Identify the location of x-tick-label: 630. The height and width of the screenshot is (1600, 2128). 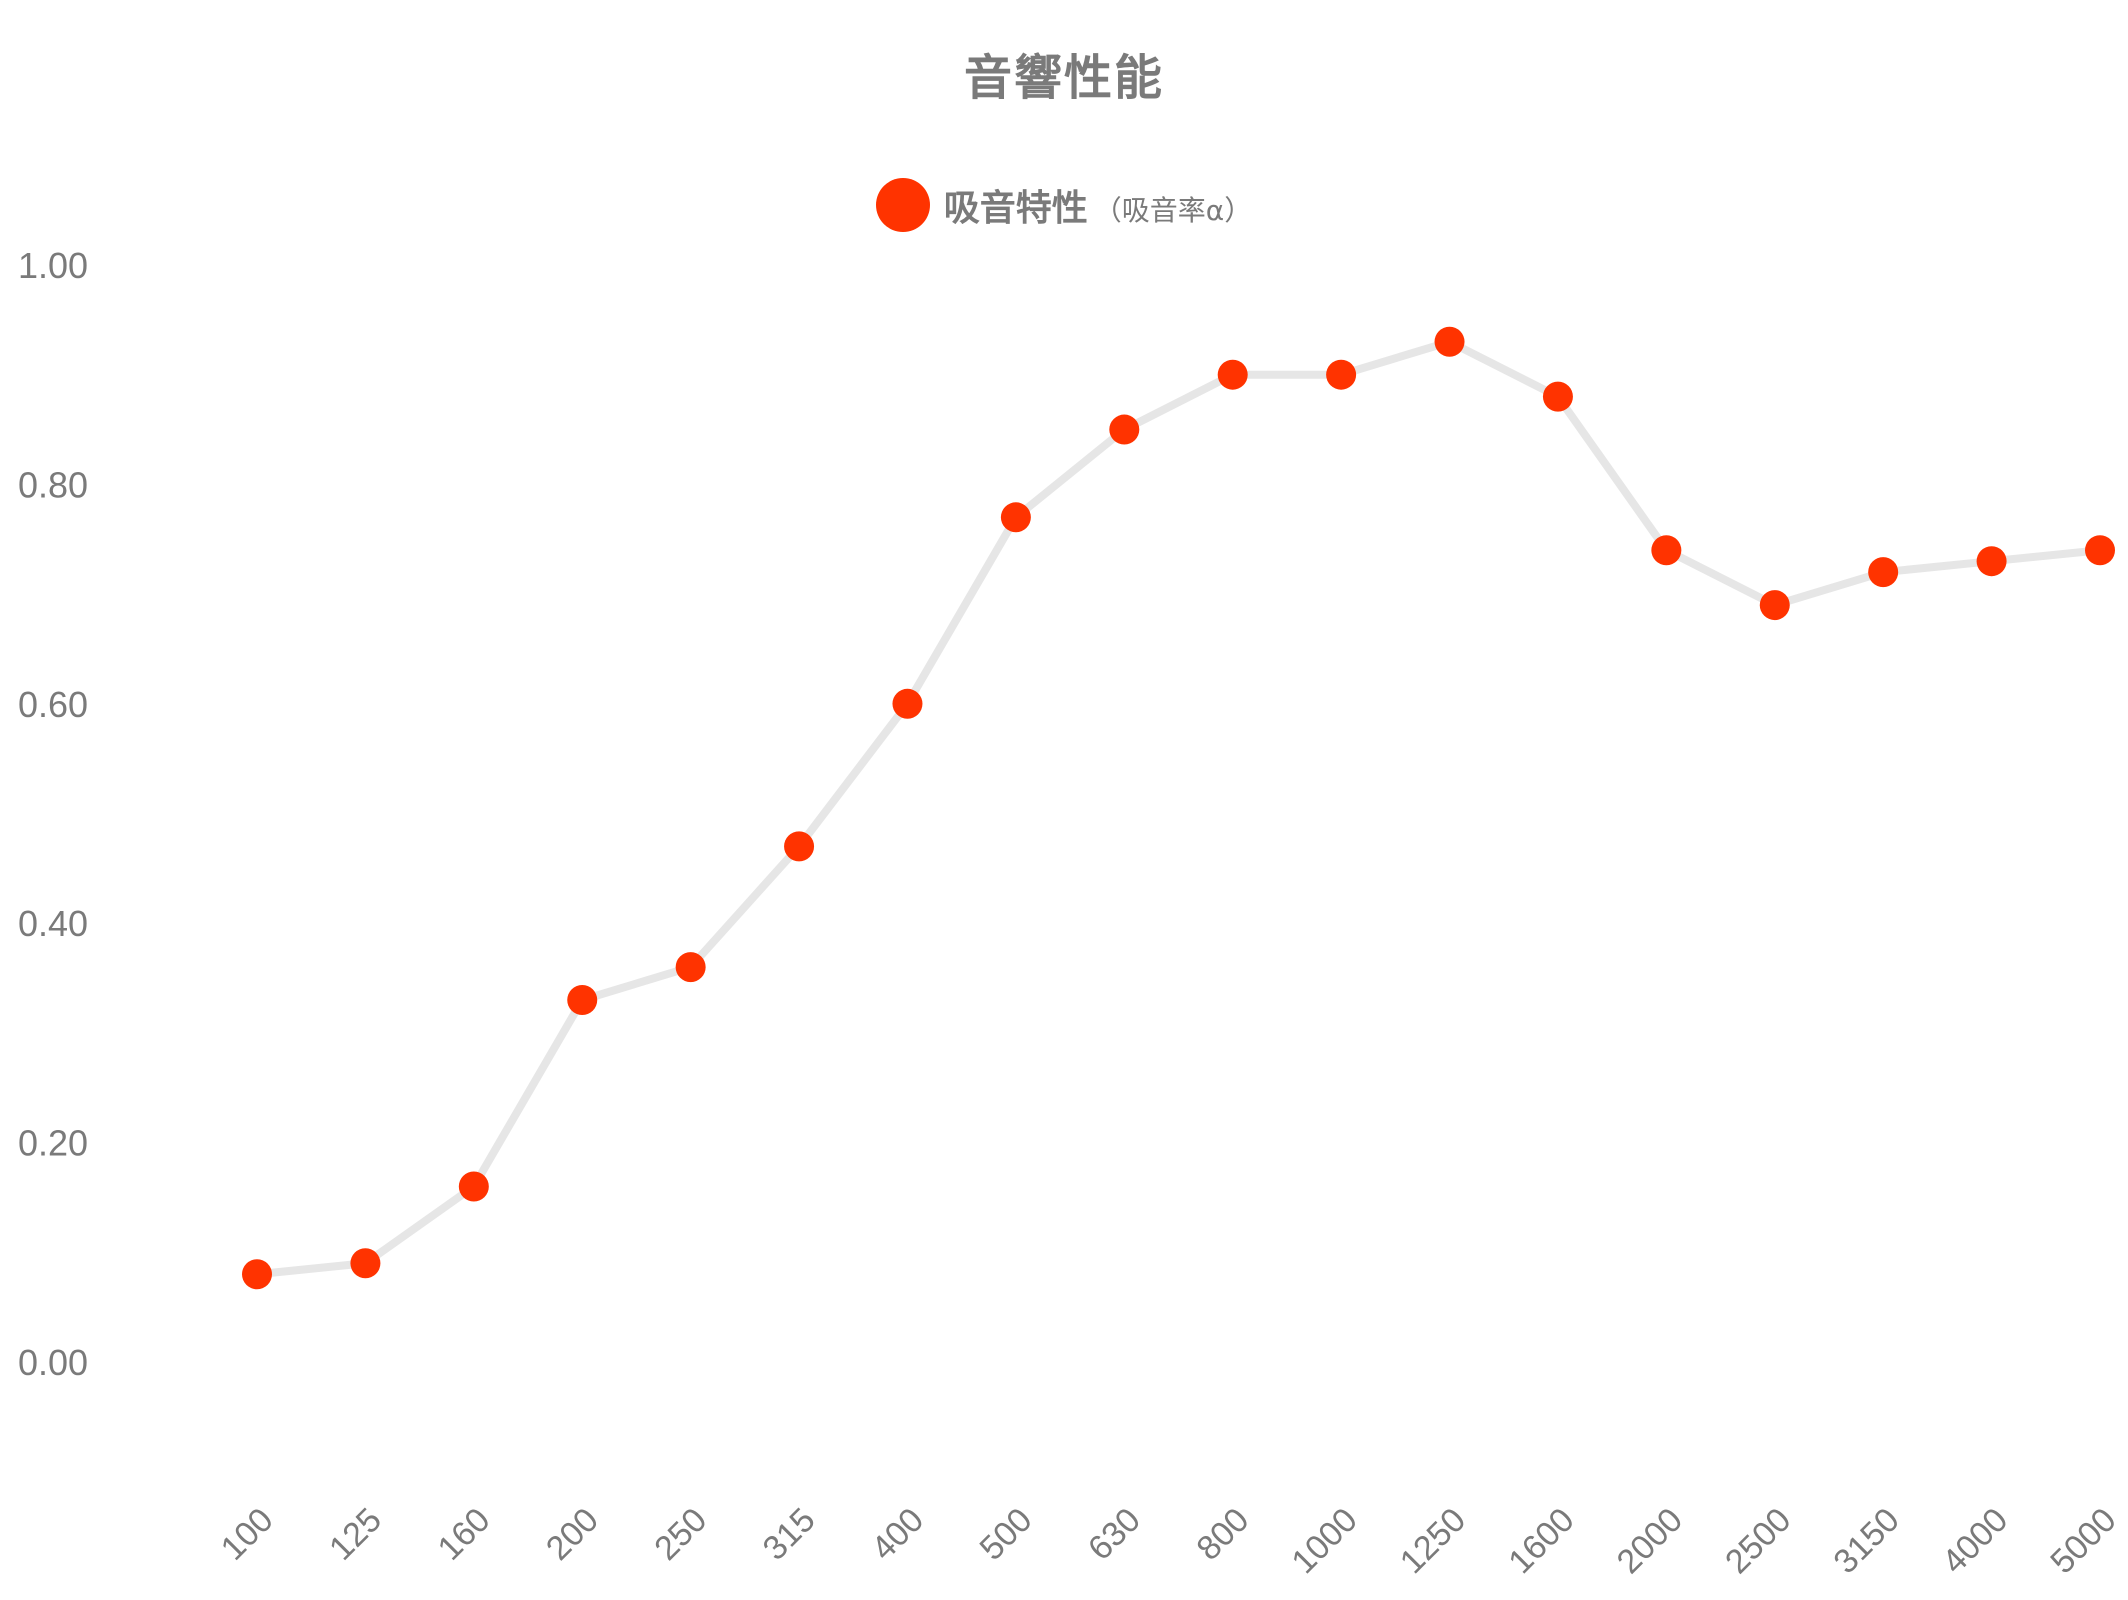
(1114, 1534).